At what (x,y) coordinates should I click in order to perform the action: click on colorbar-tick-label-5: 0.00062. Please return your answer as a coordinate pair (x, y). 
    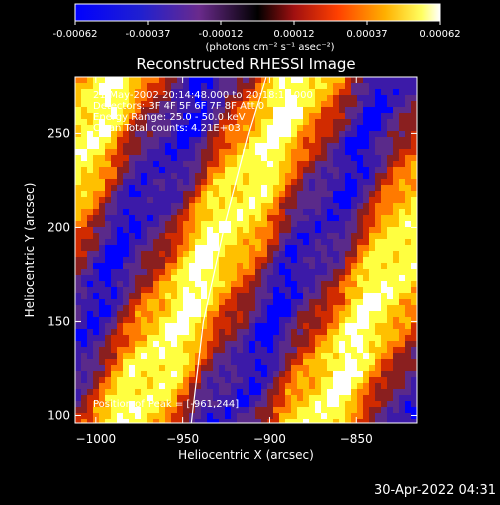
    Looking at the image, I should click on (439, 34).